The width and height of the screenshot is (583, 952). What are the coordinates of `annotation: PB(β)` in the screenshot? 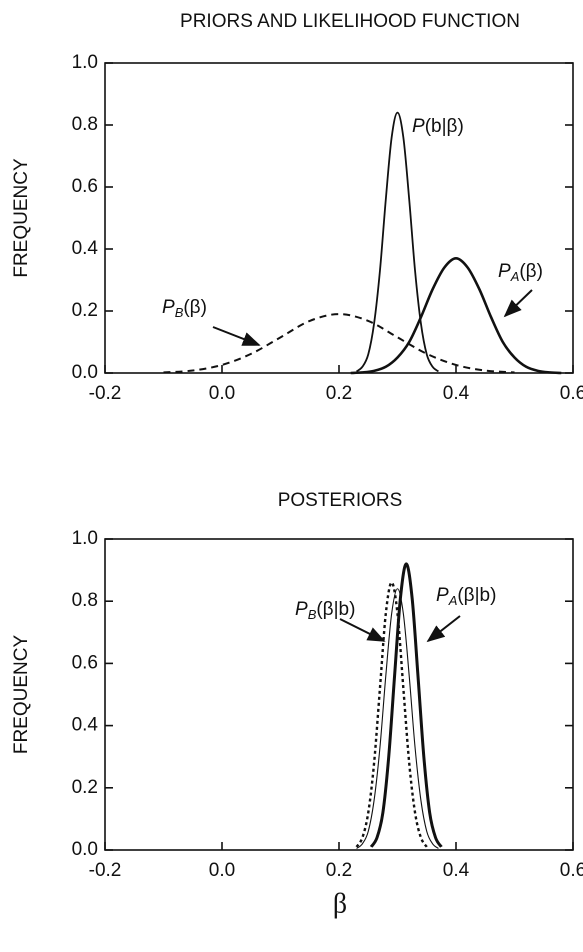 It's located at (184, 308).